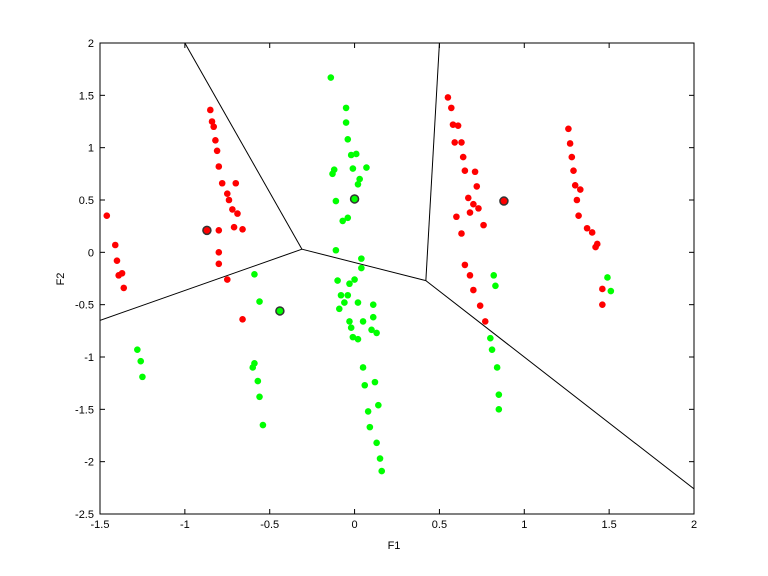  Describe the element at coordinates (185, 525) in the screenshot. I see `x-tick-label-1: -1` at that location.